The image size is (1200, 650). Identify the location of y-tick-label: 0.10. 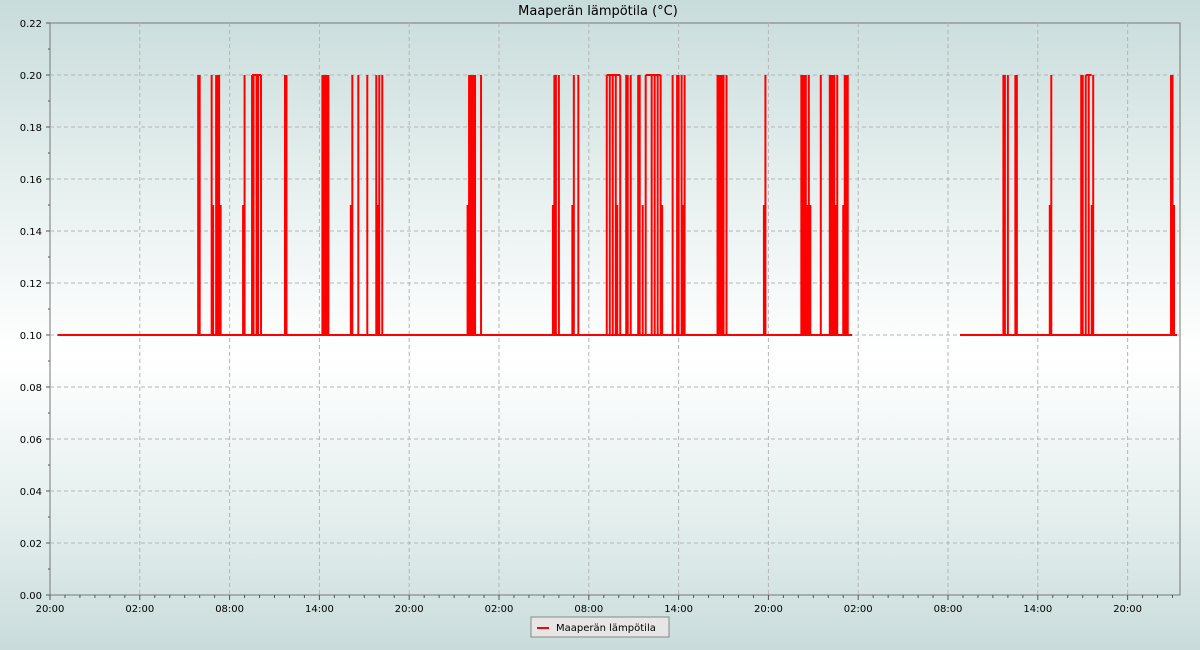
(31, 336).